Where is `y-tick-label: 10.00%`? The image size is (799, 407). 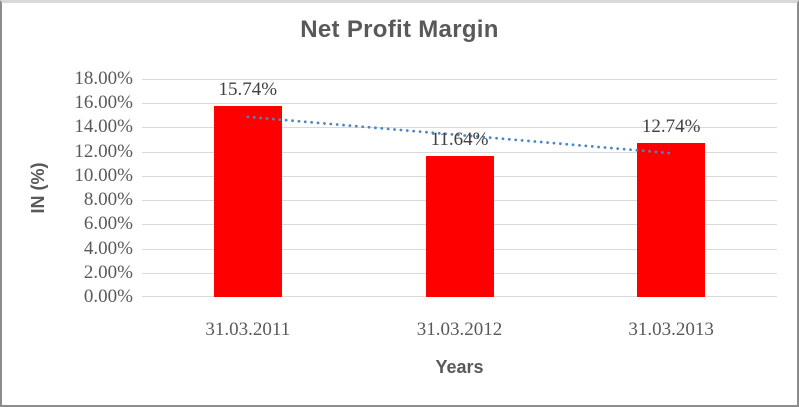
y-tick-label: 10.00% is located at coordinates (103, 175).